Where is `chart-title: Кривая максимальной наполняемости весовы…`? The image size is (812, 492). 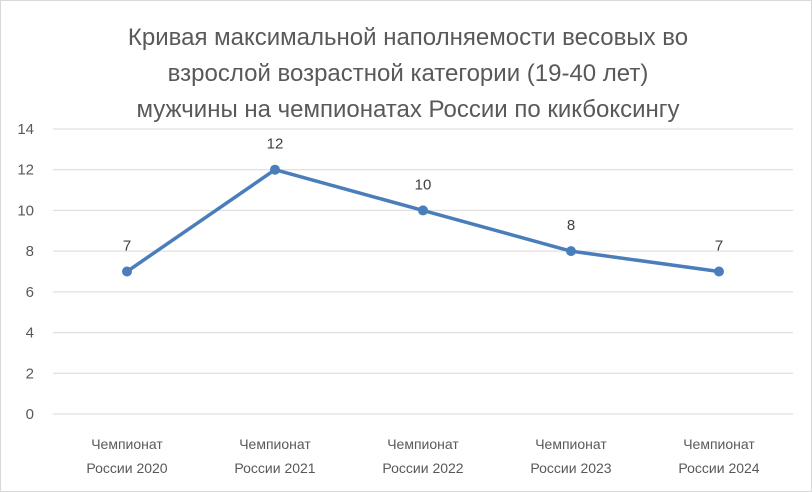
chart-title: Кривая максимальной наполняемости весовы… is located at coordinates (408, 73).